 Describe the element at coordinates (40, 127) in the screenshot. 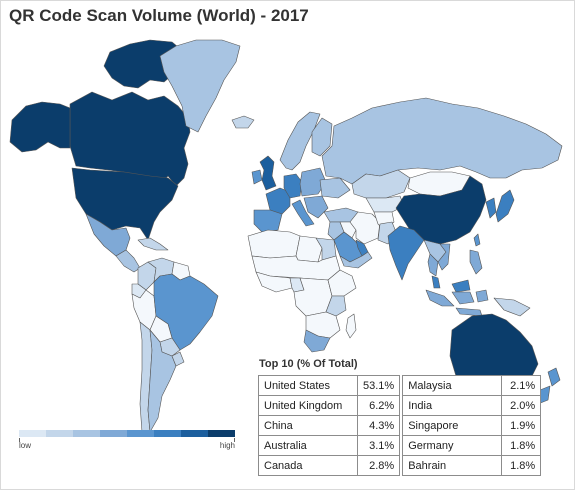

I see `map-region-alaska` at that location.